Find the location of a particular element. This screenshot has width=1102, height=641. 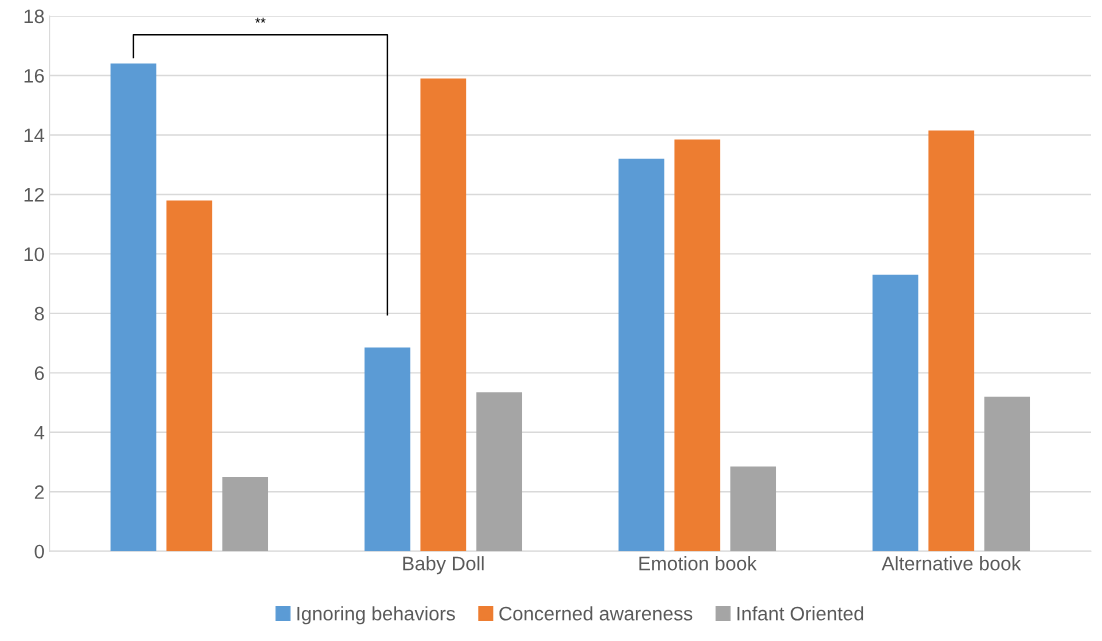

y-tick-label: 12 is located at coordinates (34, 194).